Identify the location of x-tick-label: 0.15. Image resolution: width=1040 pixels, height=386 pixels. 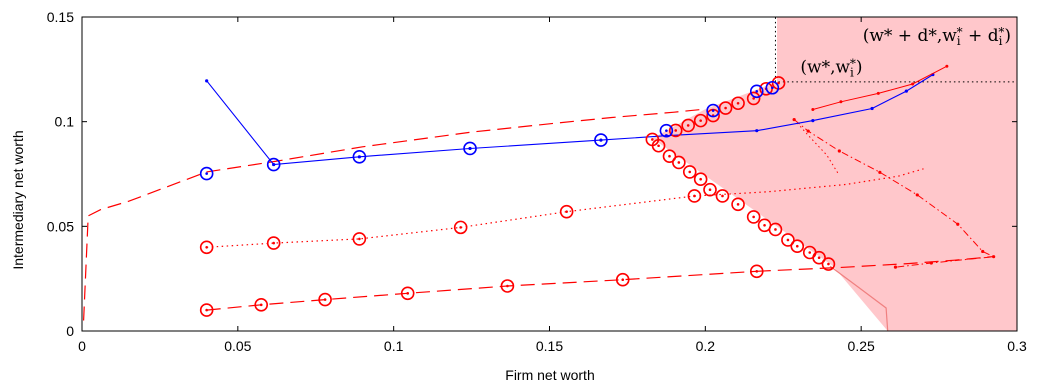
(549, 346).